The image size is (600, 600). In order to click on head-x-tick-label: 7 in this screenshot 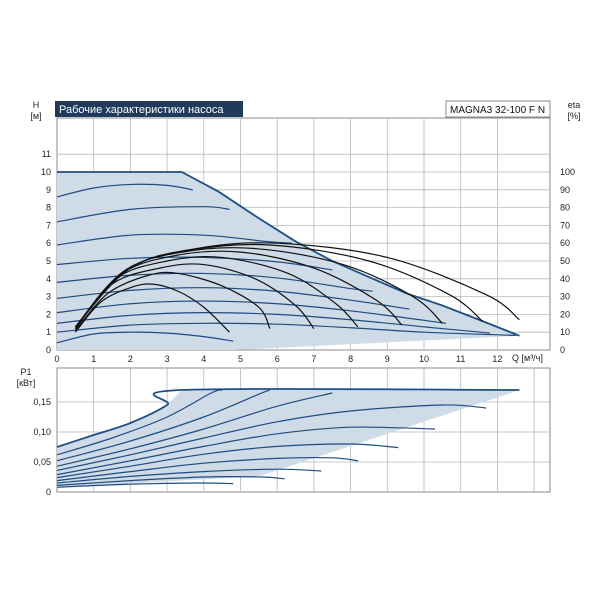, I will do `click(313, 359)`.